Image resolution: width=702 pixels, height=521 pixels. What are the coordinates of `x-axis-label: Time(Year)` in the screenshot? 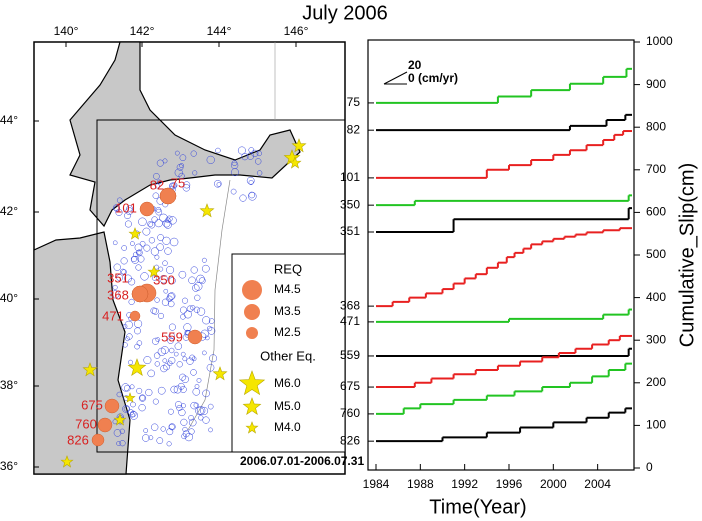 It's located at (477, 507).